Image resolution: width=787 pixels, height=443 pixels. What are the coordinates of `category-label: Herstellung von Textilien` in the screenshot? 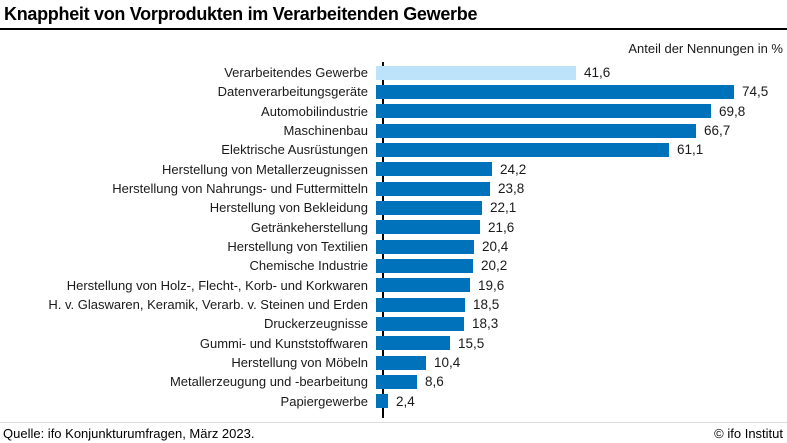 It's located at (297, 247).